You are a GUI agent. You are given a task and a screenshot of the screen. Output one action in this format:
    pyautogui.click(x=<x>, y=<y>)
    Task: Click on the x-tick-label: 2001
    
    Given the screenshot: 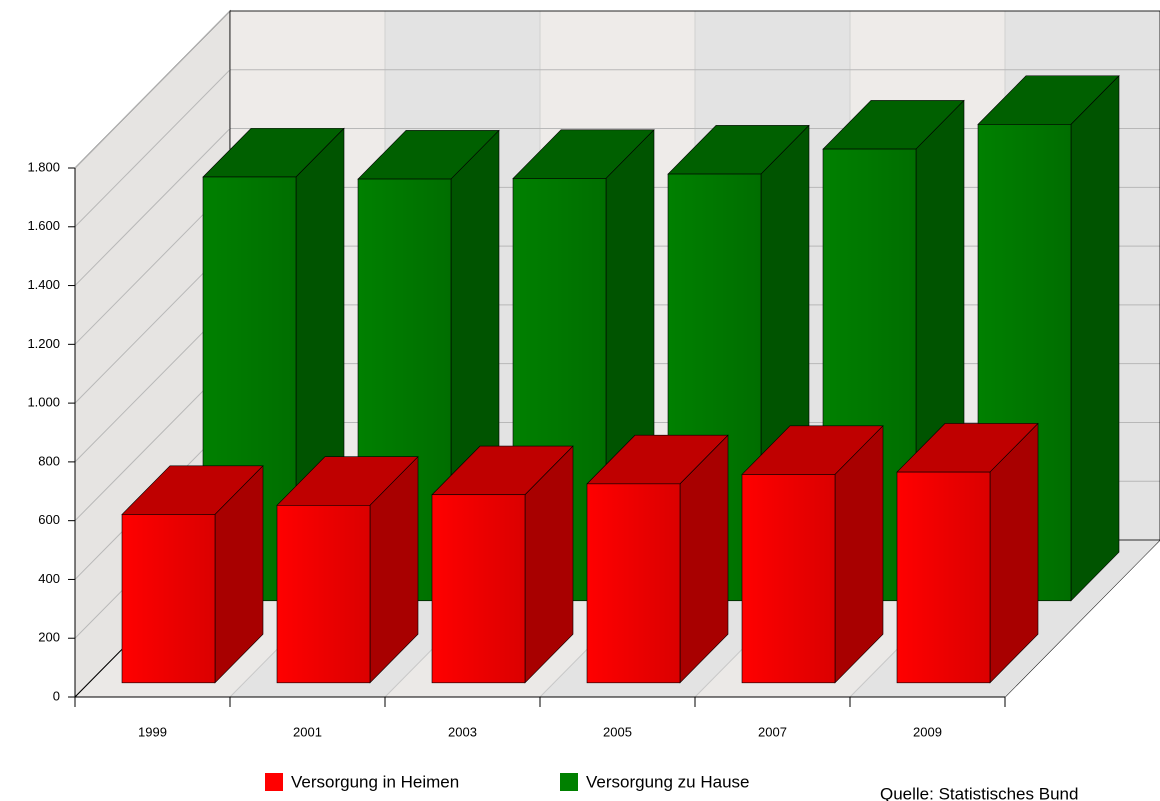 What is the action you would take?
    pyautogui.click(x=307, y=731)
    